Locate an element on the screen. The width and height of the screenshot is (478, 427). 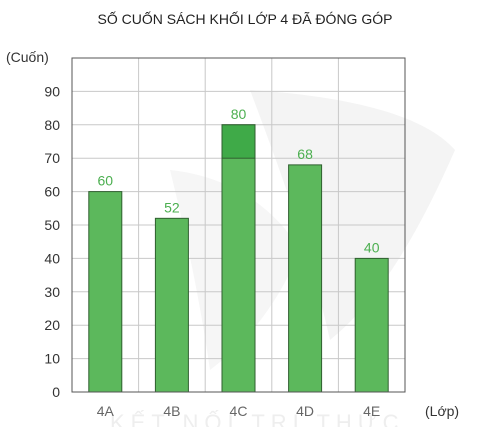
x-axis-label: (Lớp) is located at coordinates (442, 411).